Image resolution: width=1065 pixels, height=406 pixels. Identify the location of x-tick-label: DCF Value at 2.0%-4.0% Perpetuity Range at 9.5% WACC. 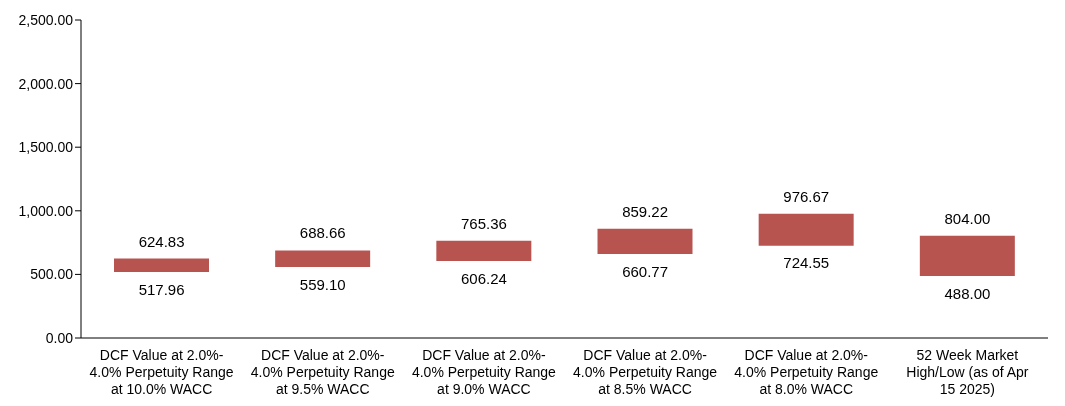
(322, 372).